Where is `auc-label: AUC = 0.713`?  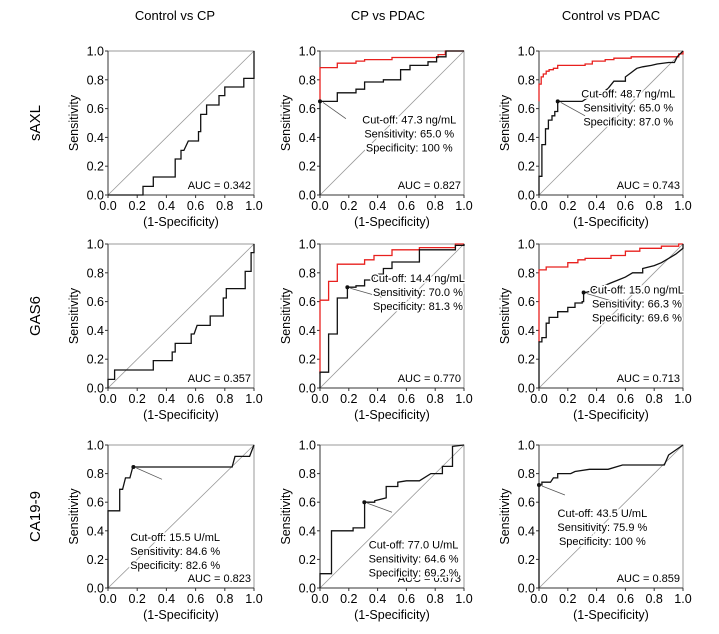 auc-label: AUC = 0.713 is located at coordinates (648, 379).